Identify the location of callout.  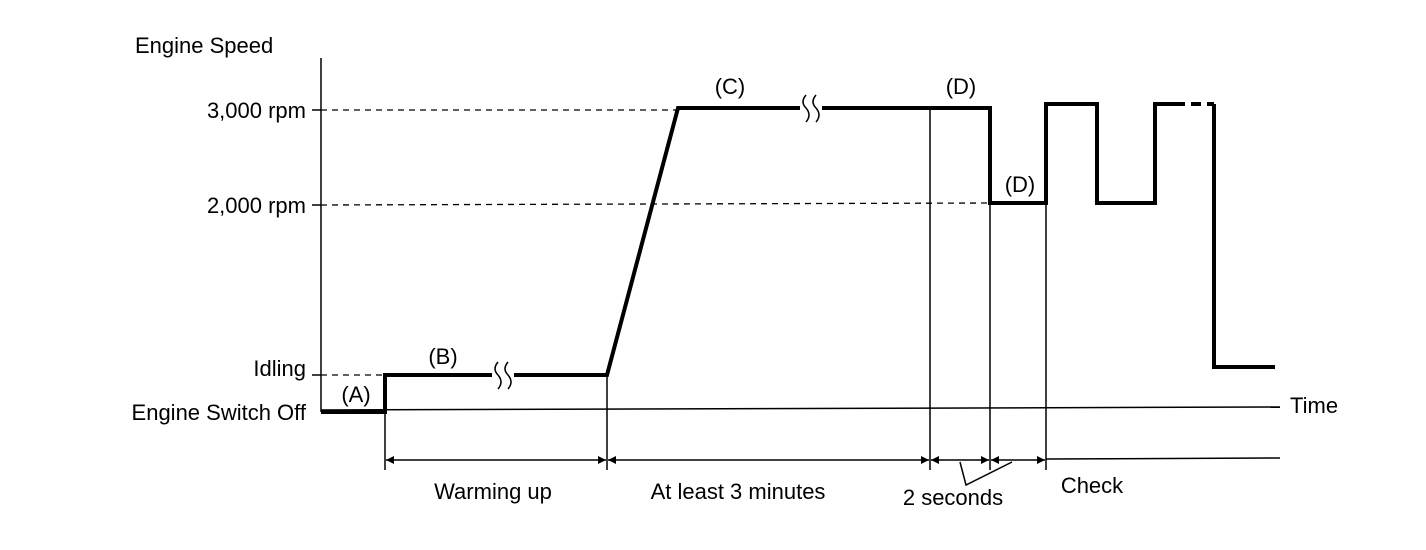
(986, 474).